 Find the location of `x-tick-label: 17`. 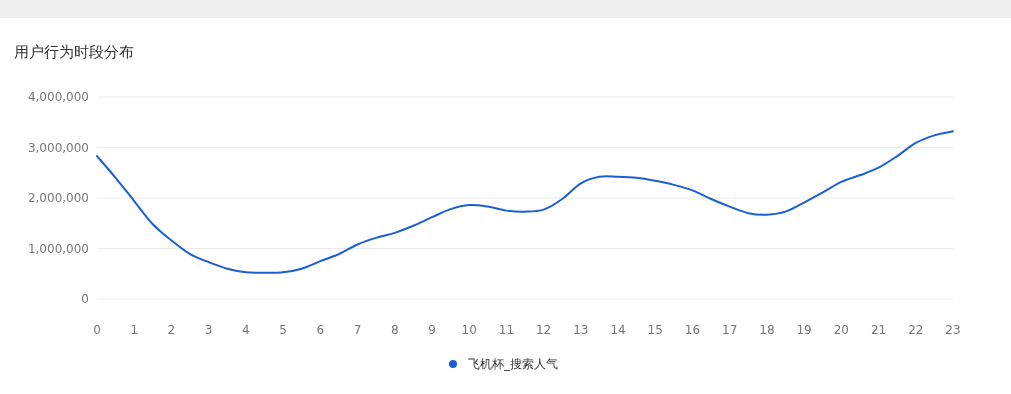

x-tick-label: 17 is located at coordinates (730, 330).